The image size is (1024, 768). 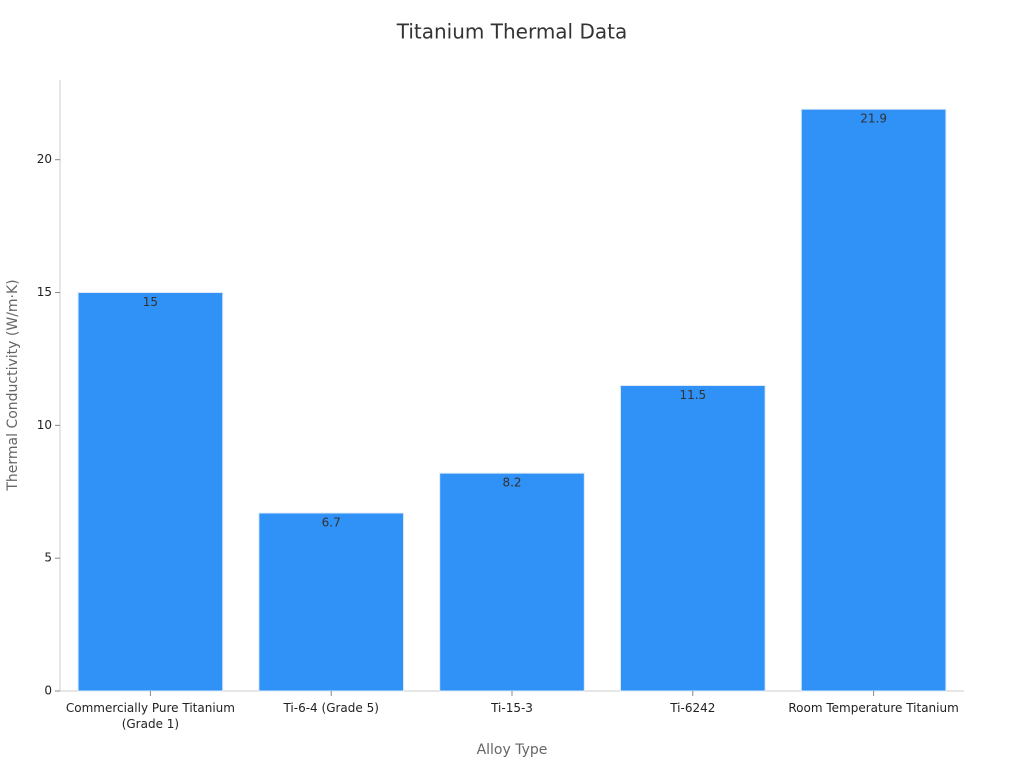 I want to click on x-tick-label: Room Temperature Titanium, so click(x=873, y=708).